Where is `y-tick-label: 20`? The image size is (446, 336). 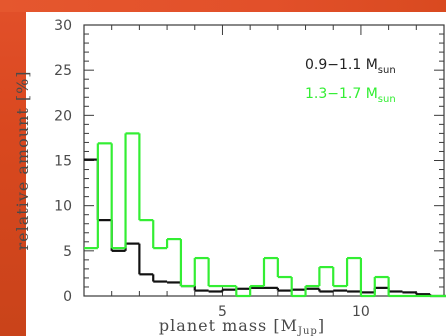
y-tick-label: 20 is located at coordinates (63, 116).